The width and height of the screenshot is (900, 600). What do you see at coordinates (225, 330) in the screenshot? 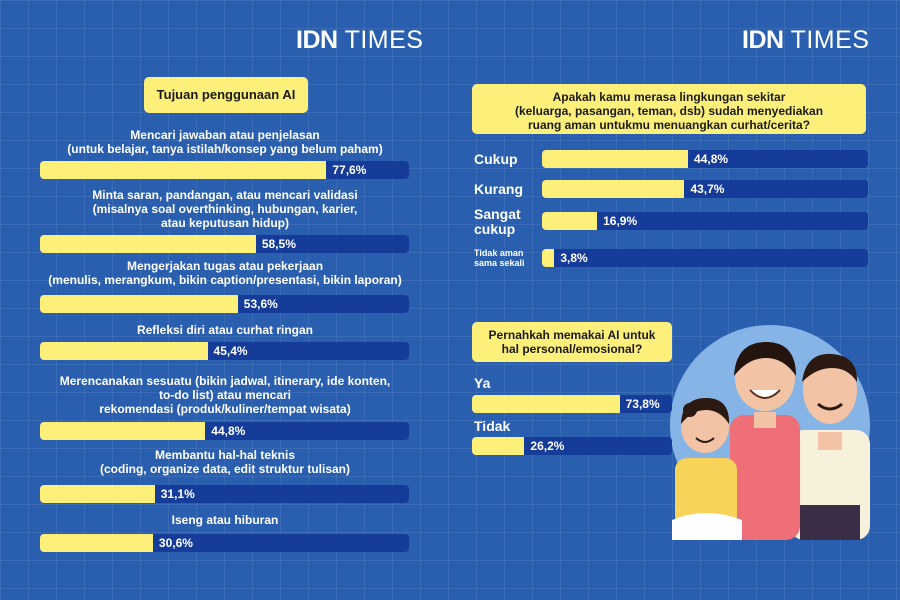
I see `chart1-category-label: Refleksi diri atau curhat ringan` at bounding box center [225, 330].